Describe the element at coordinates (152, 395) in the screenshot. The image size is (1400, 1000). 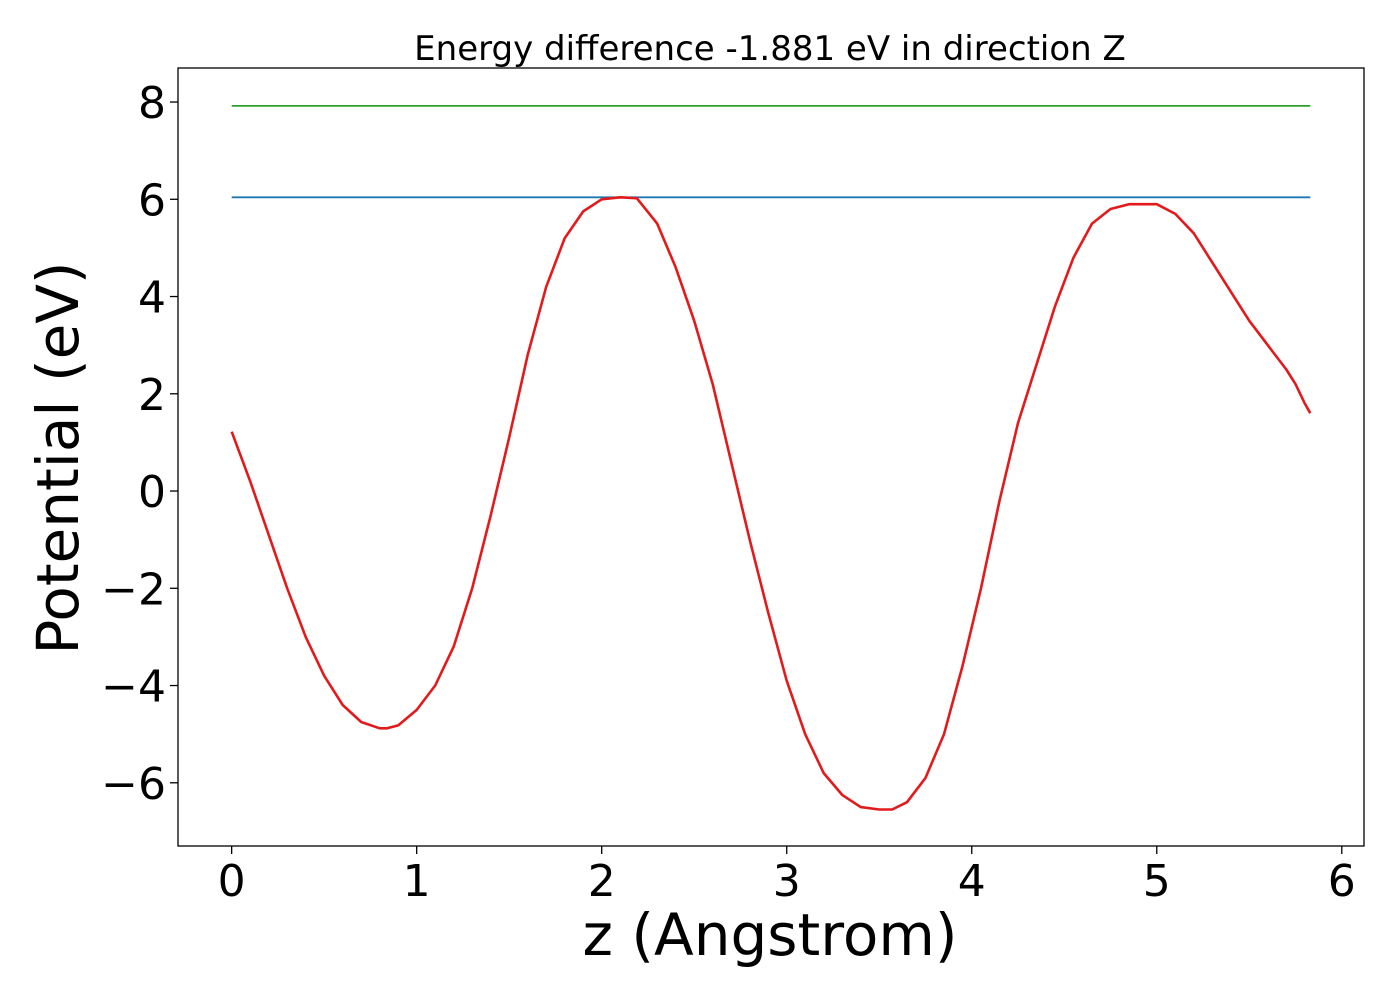
I see `y-tick-label: 2` at that location.